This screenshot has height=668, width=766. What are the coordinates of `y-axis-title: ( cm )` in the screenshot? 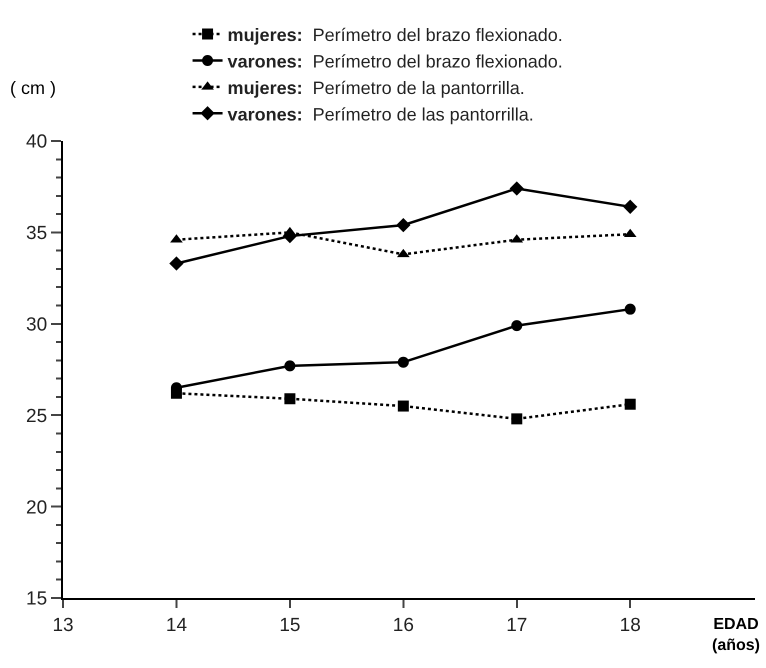 It's located at (33, 88).